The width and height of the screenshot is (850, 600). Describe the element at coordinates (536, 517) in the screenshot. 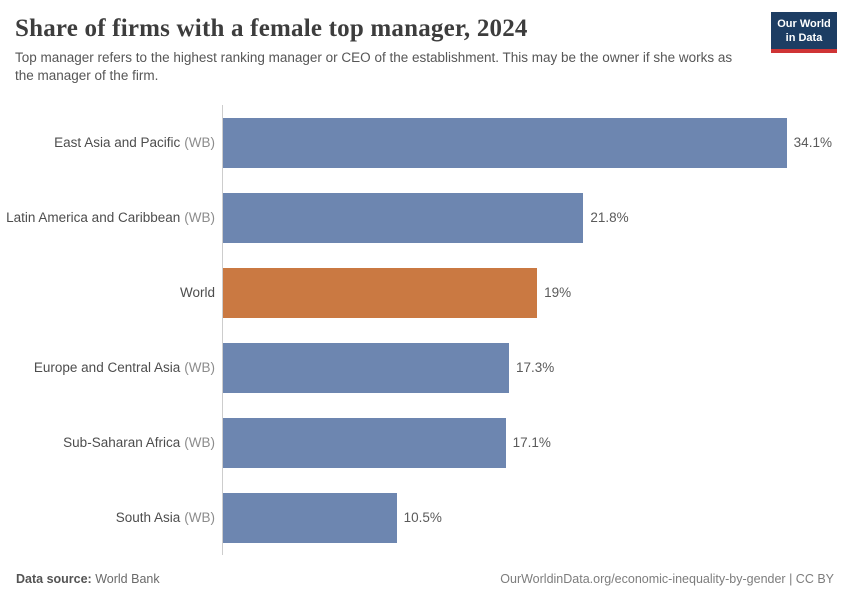

I see `bar-area: 10.5%` at that location.